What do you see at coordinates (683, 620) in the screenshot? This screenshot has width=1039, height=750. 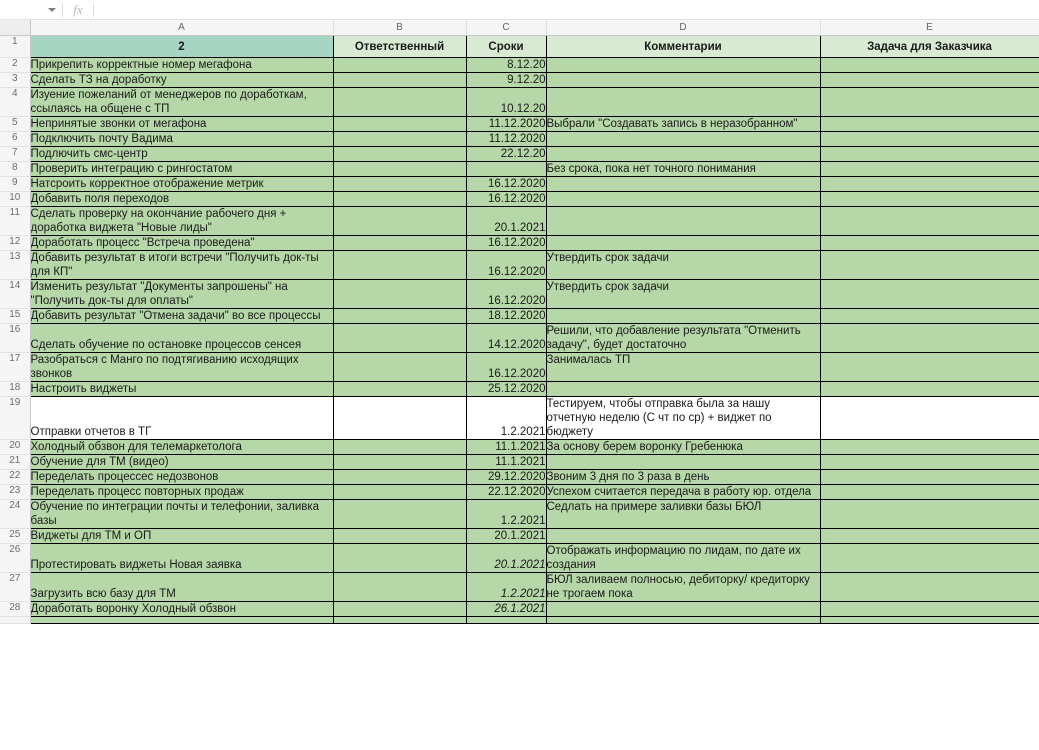 I see `cell-partial` at bounding box center [683, 620].